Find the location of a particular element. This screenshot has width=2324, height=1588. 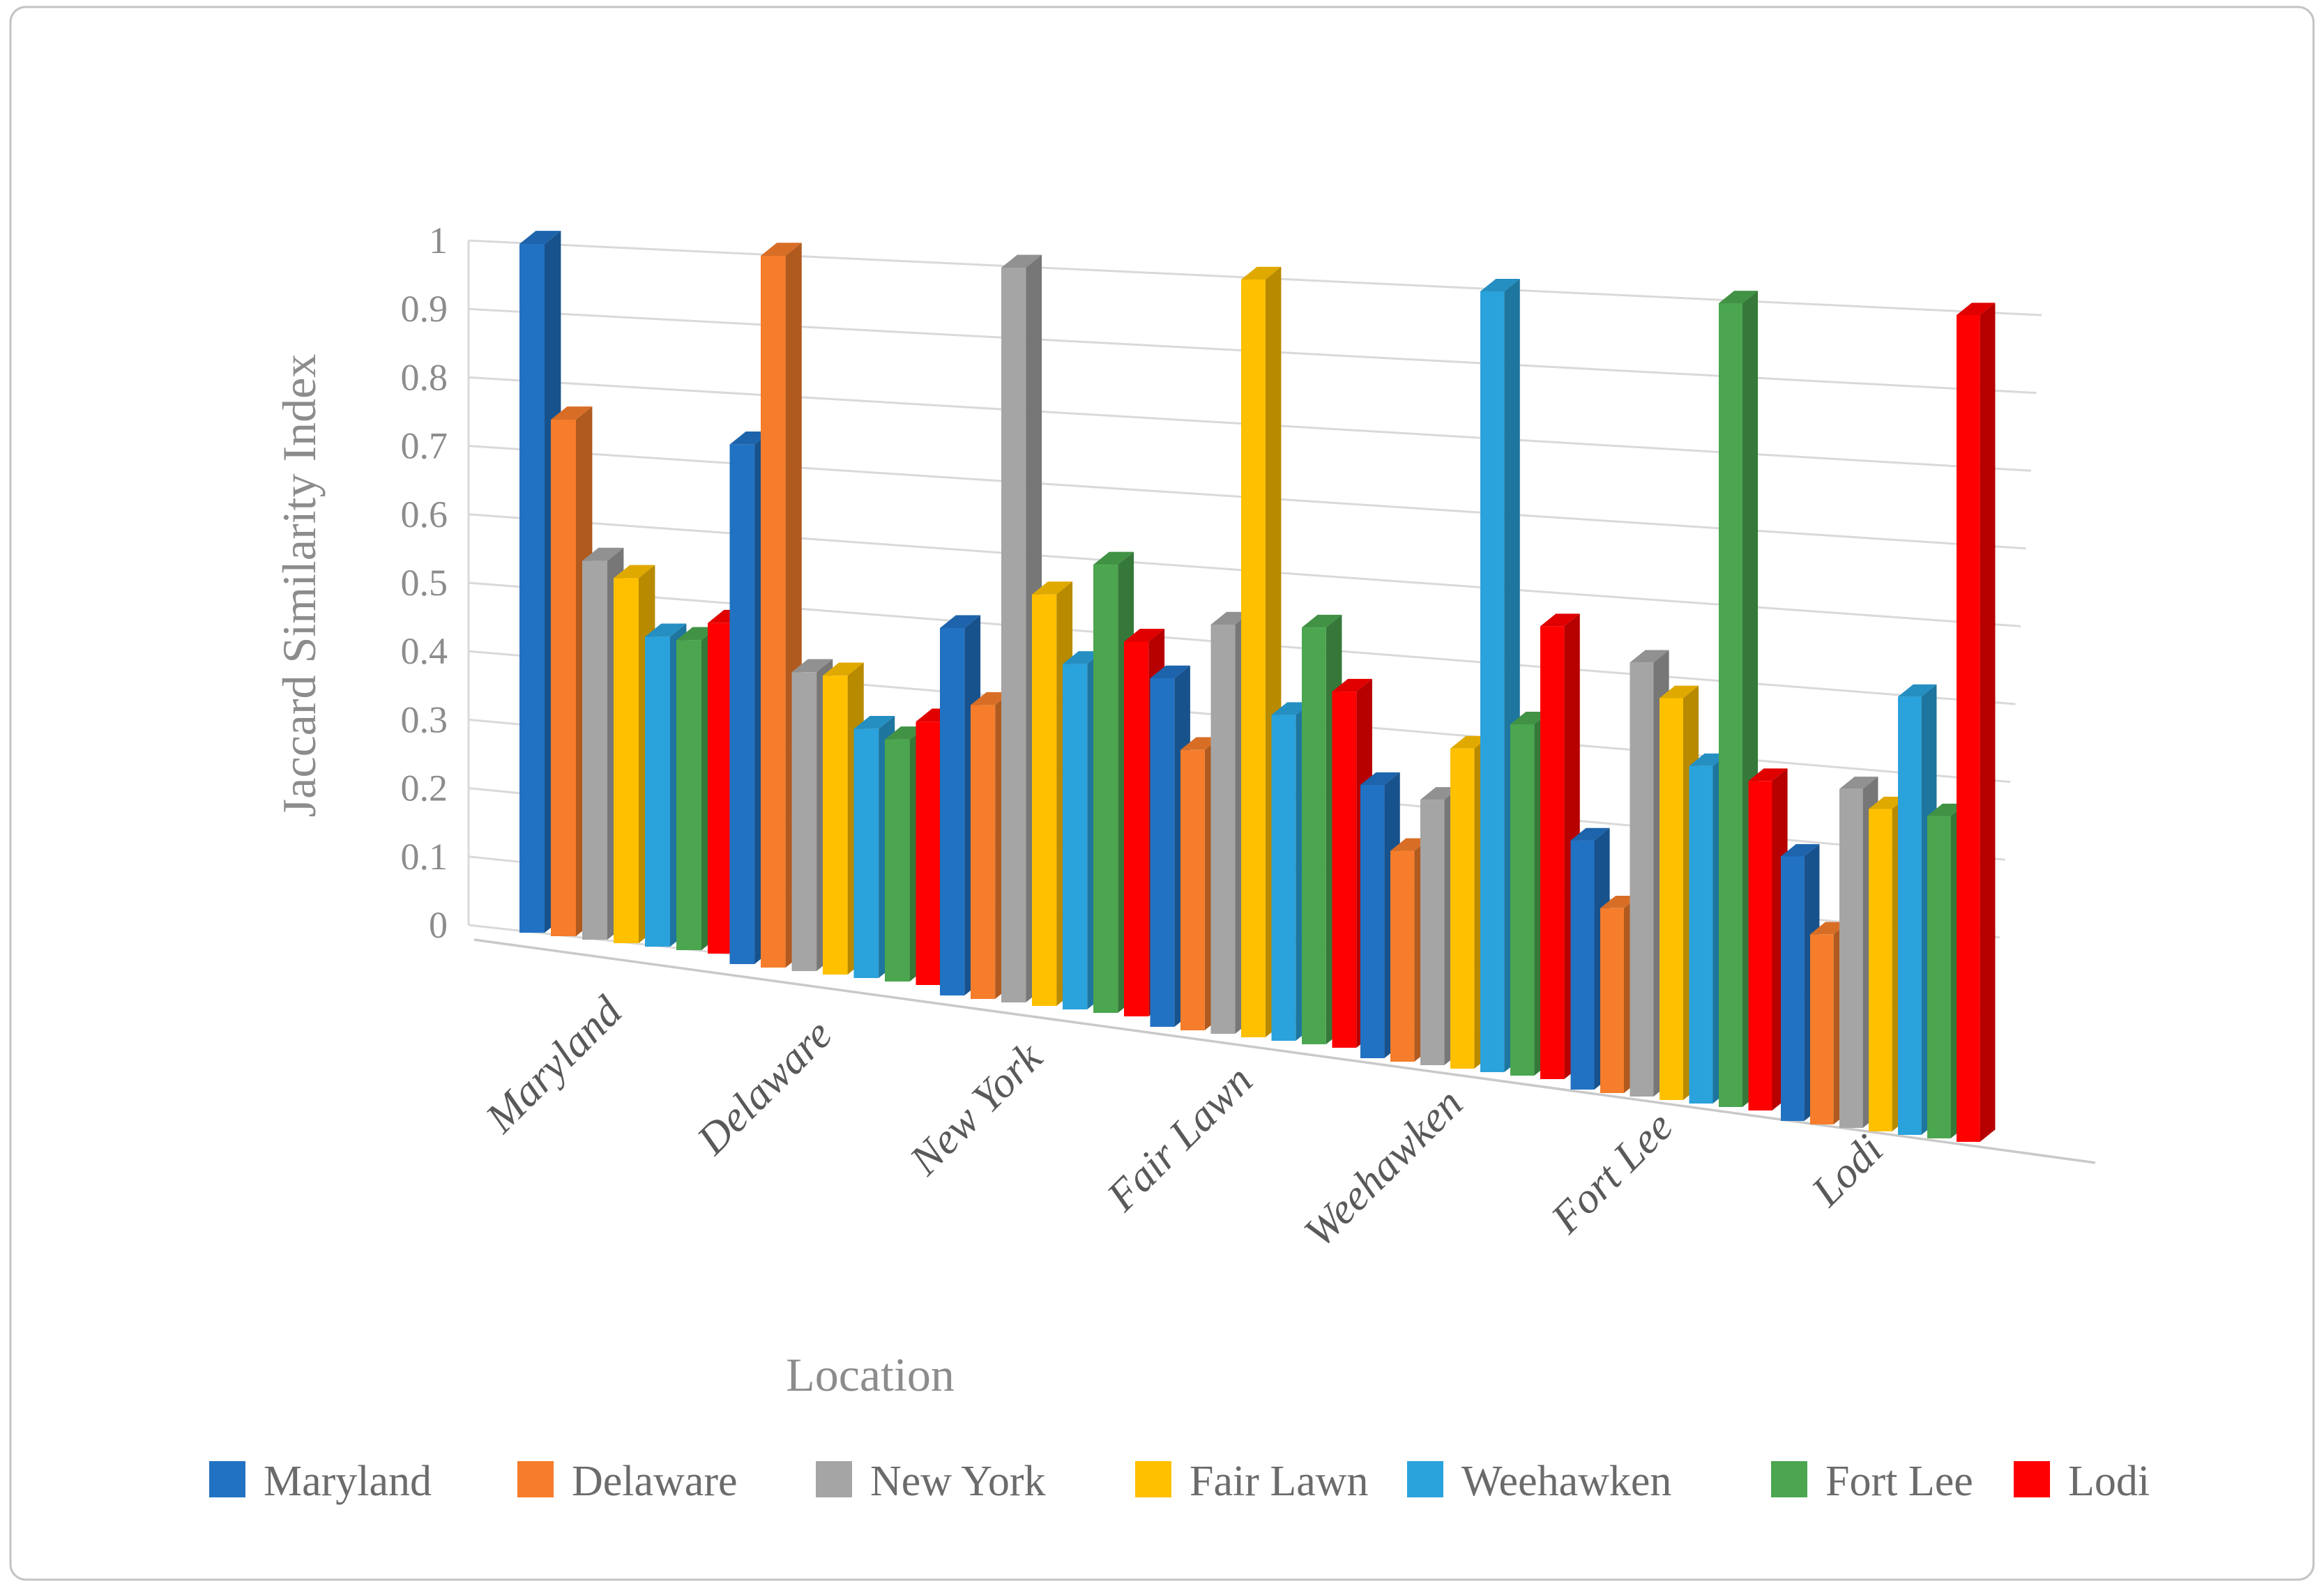

x-category-label-weehawken: Weehawken is located at coordinates (1383, 1168).